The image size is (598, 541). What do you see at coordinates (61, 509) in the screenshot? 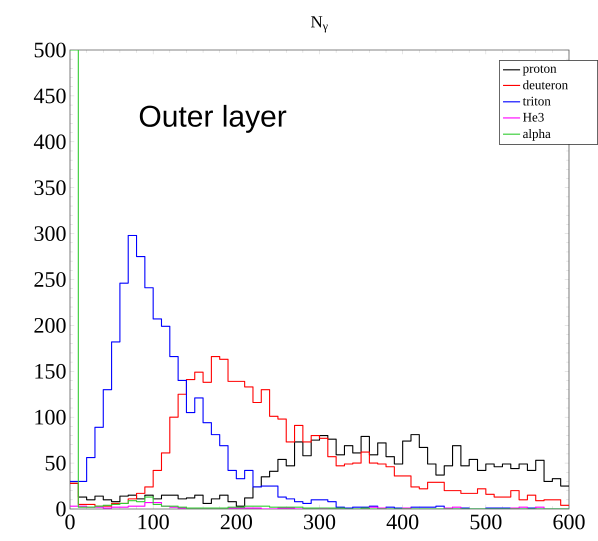
I see `y-tick-label: 0` at bounding box center [61, 509].